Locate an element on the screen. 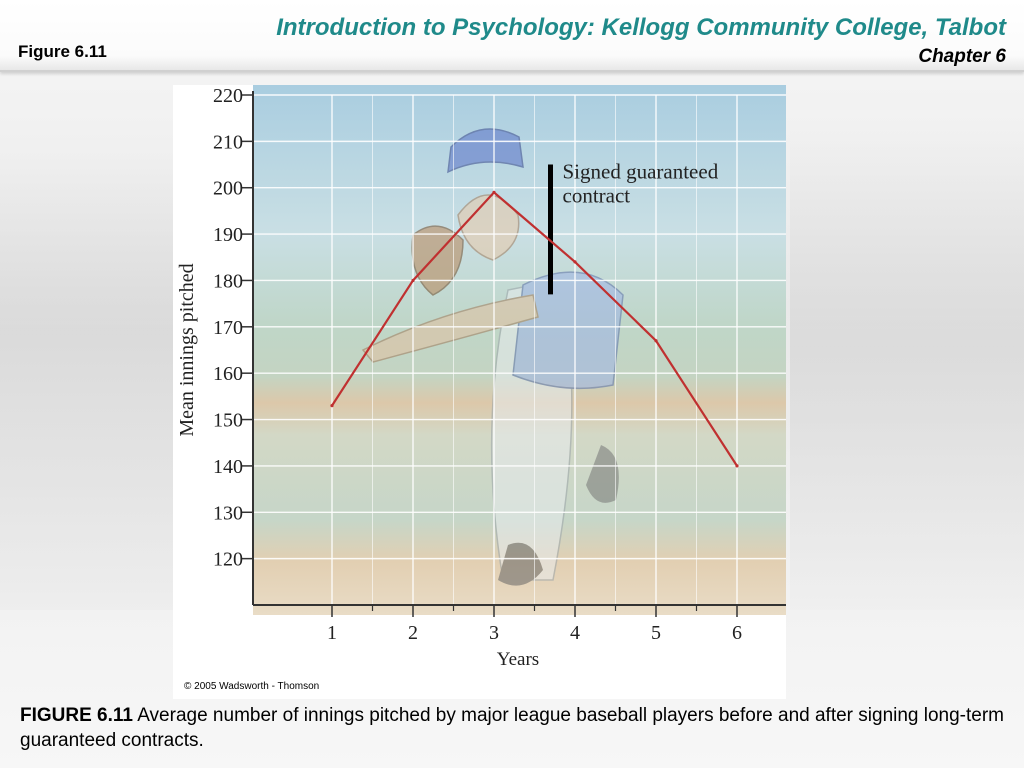  contract-annotation-label: Signed guaranteed is located at coordinates (641, 172).